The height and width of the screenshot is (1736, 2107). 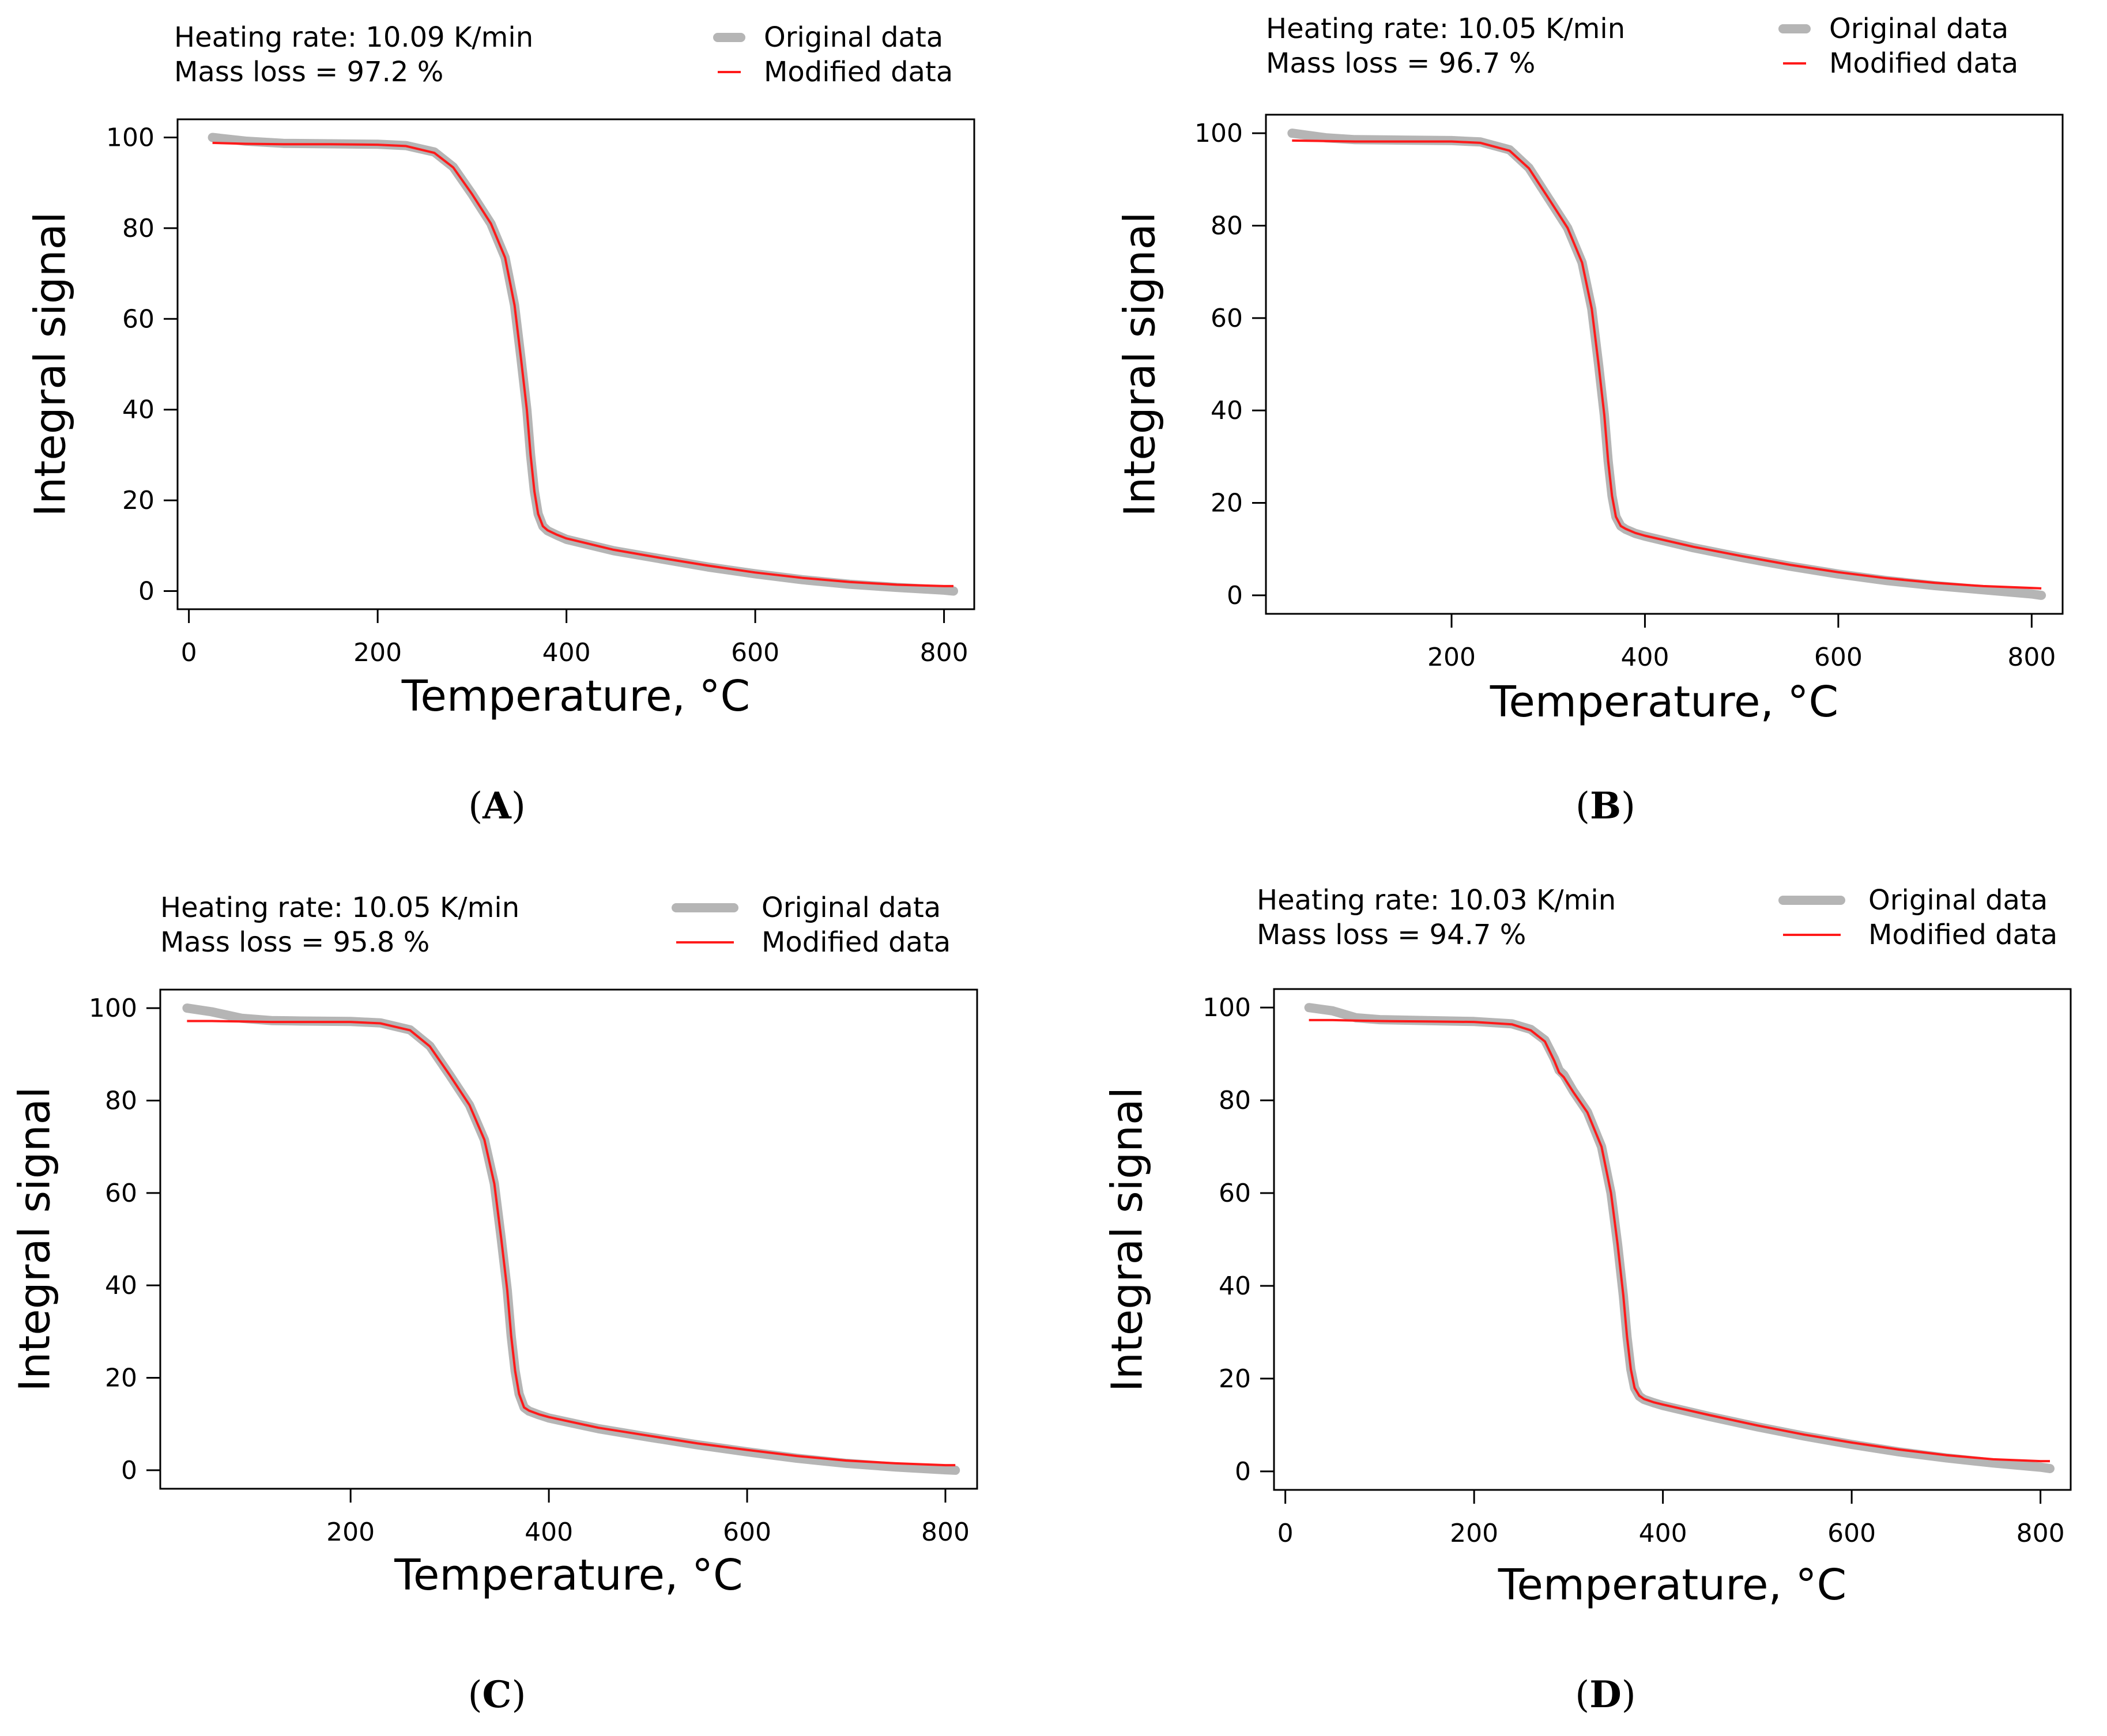 I want to click on panel-label: (D), so click(x=1605, y=1695).